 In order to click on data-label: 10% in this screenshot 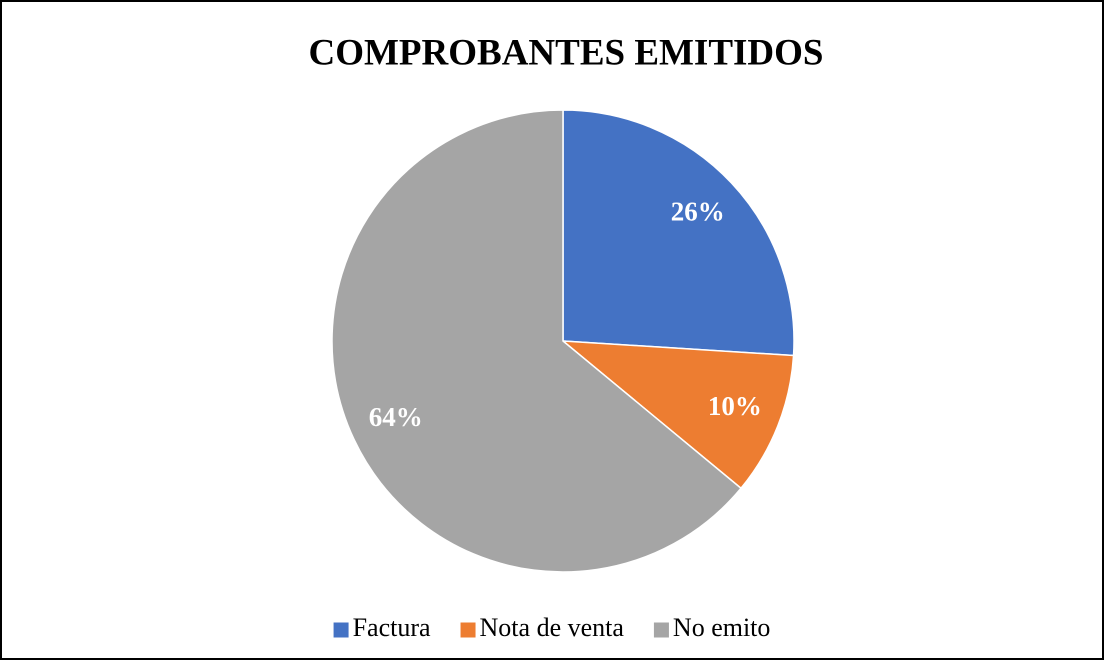, I will do `click(735, 406)`.